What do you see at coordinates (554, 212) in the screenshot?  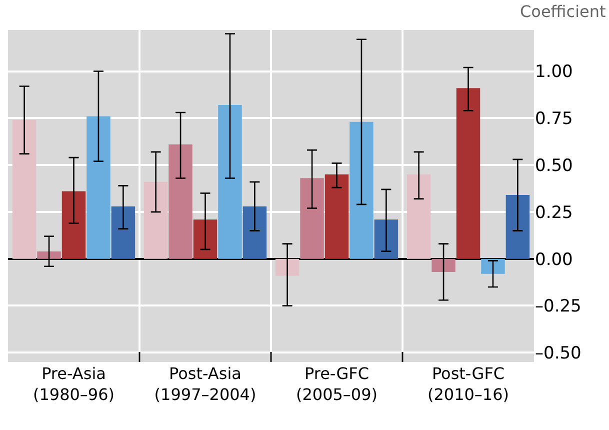 I see `y-tick-label: 0.25` at bounding box center [554, 212].